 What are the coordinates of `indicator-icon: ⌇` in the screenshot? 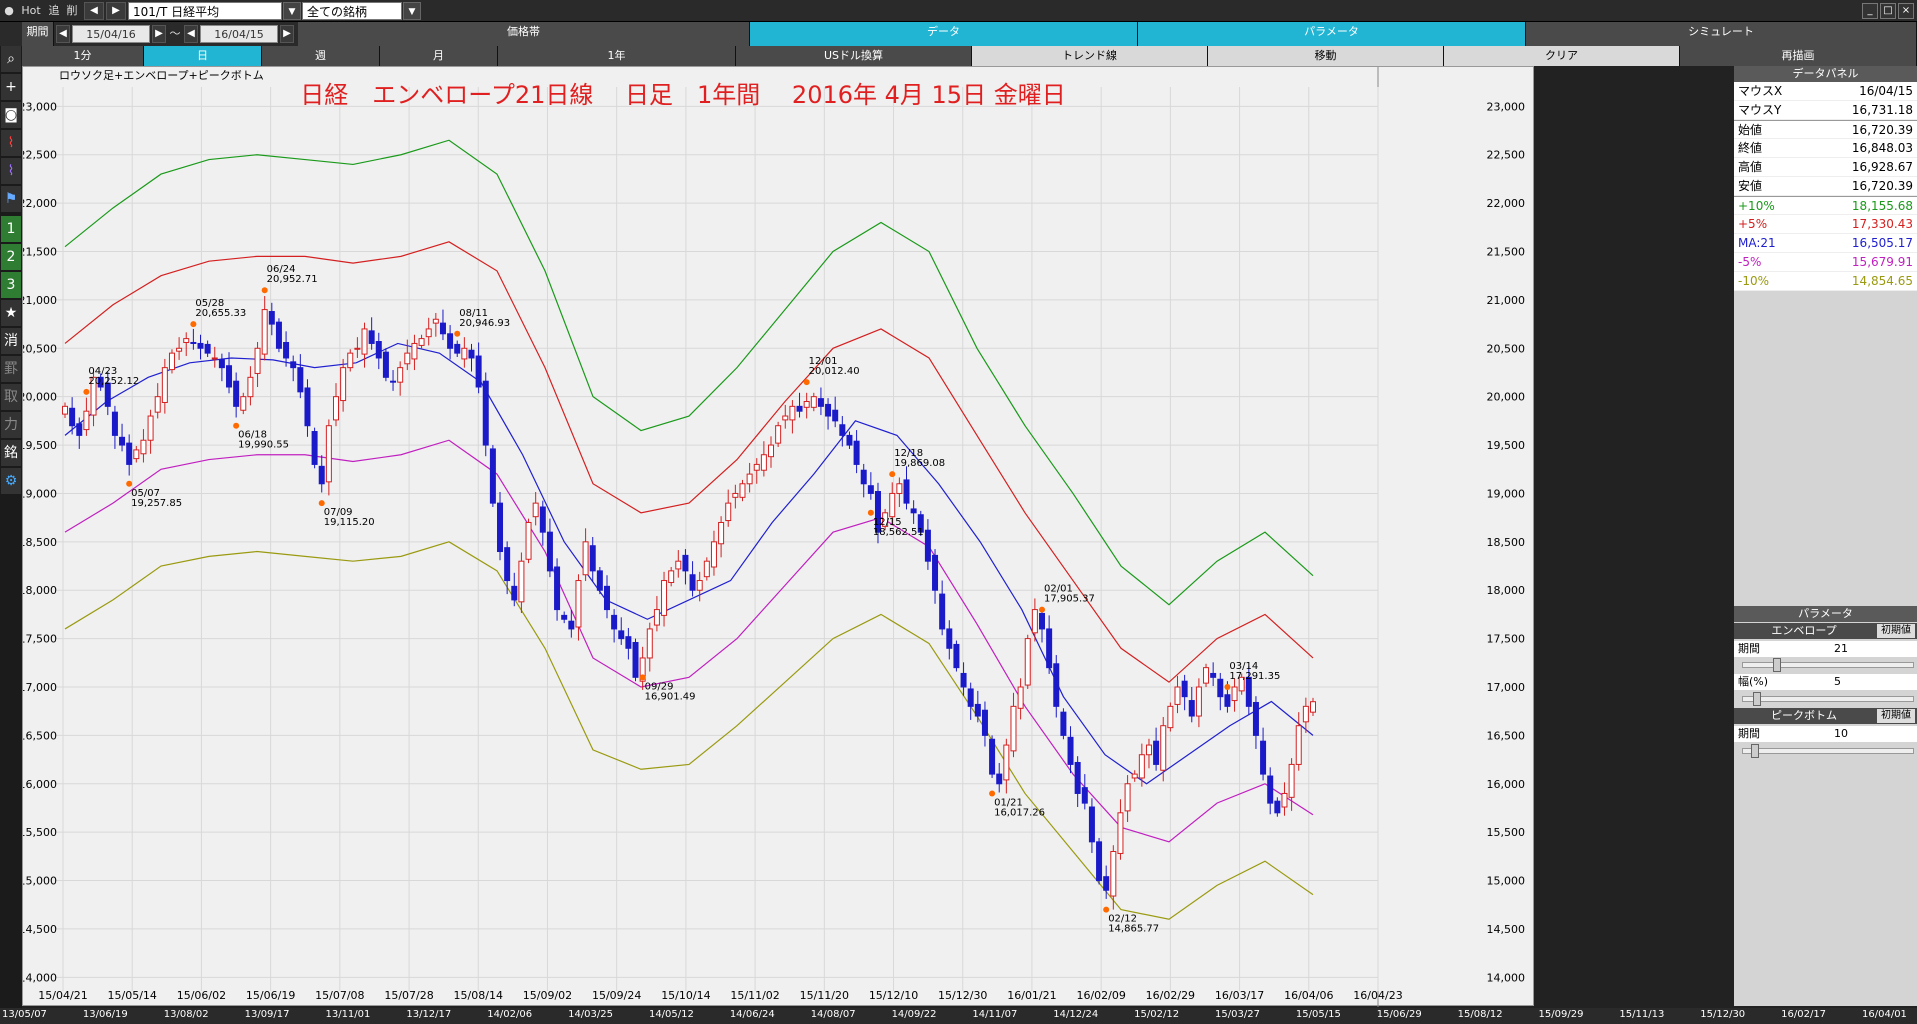 It's located at (11, 171).